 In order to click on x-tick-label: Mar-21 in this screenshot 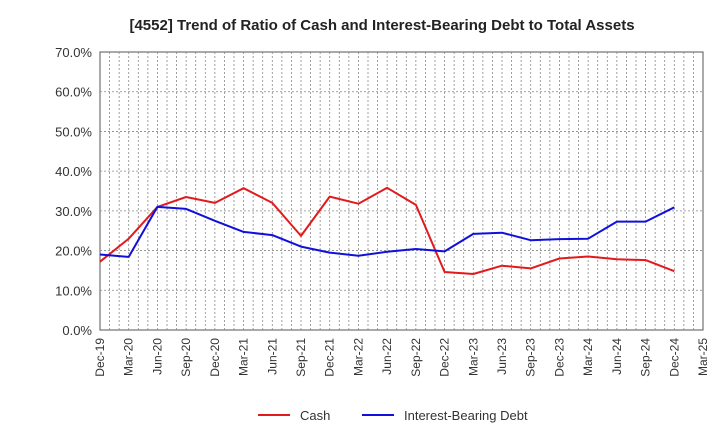, I will do `click(244, 357)`.